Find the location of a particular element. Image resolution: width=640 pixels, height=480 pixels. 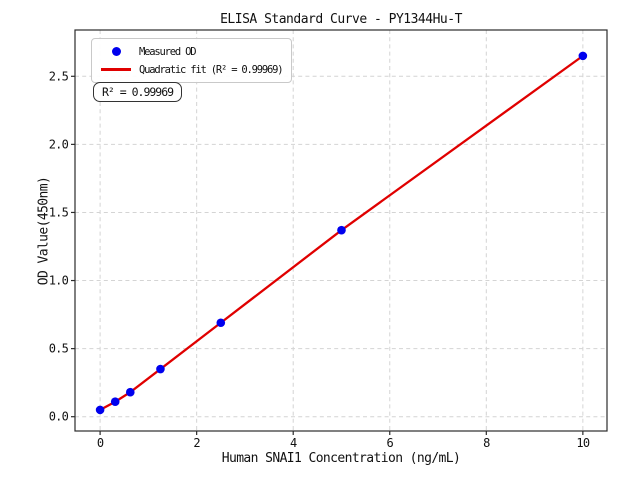

x-tick-label: 10 is located at coordinates (582, 443).